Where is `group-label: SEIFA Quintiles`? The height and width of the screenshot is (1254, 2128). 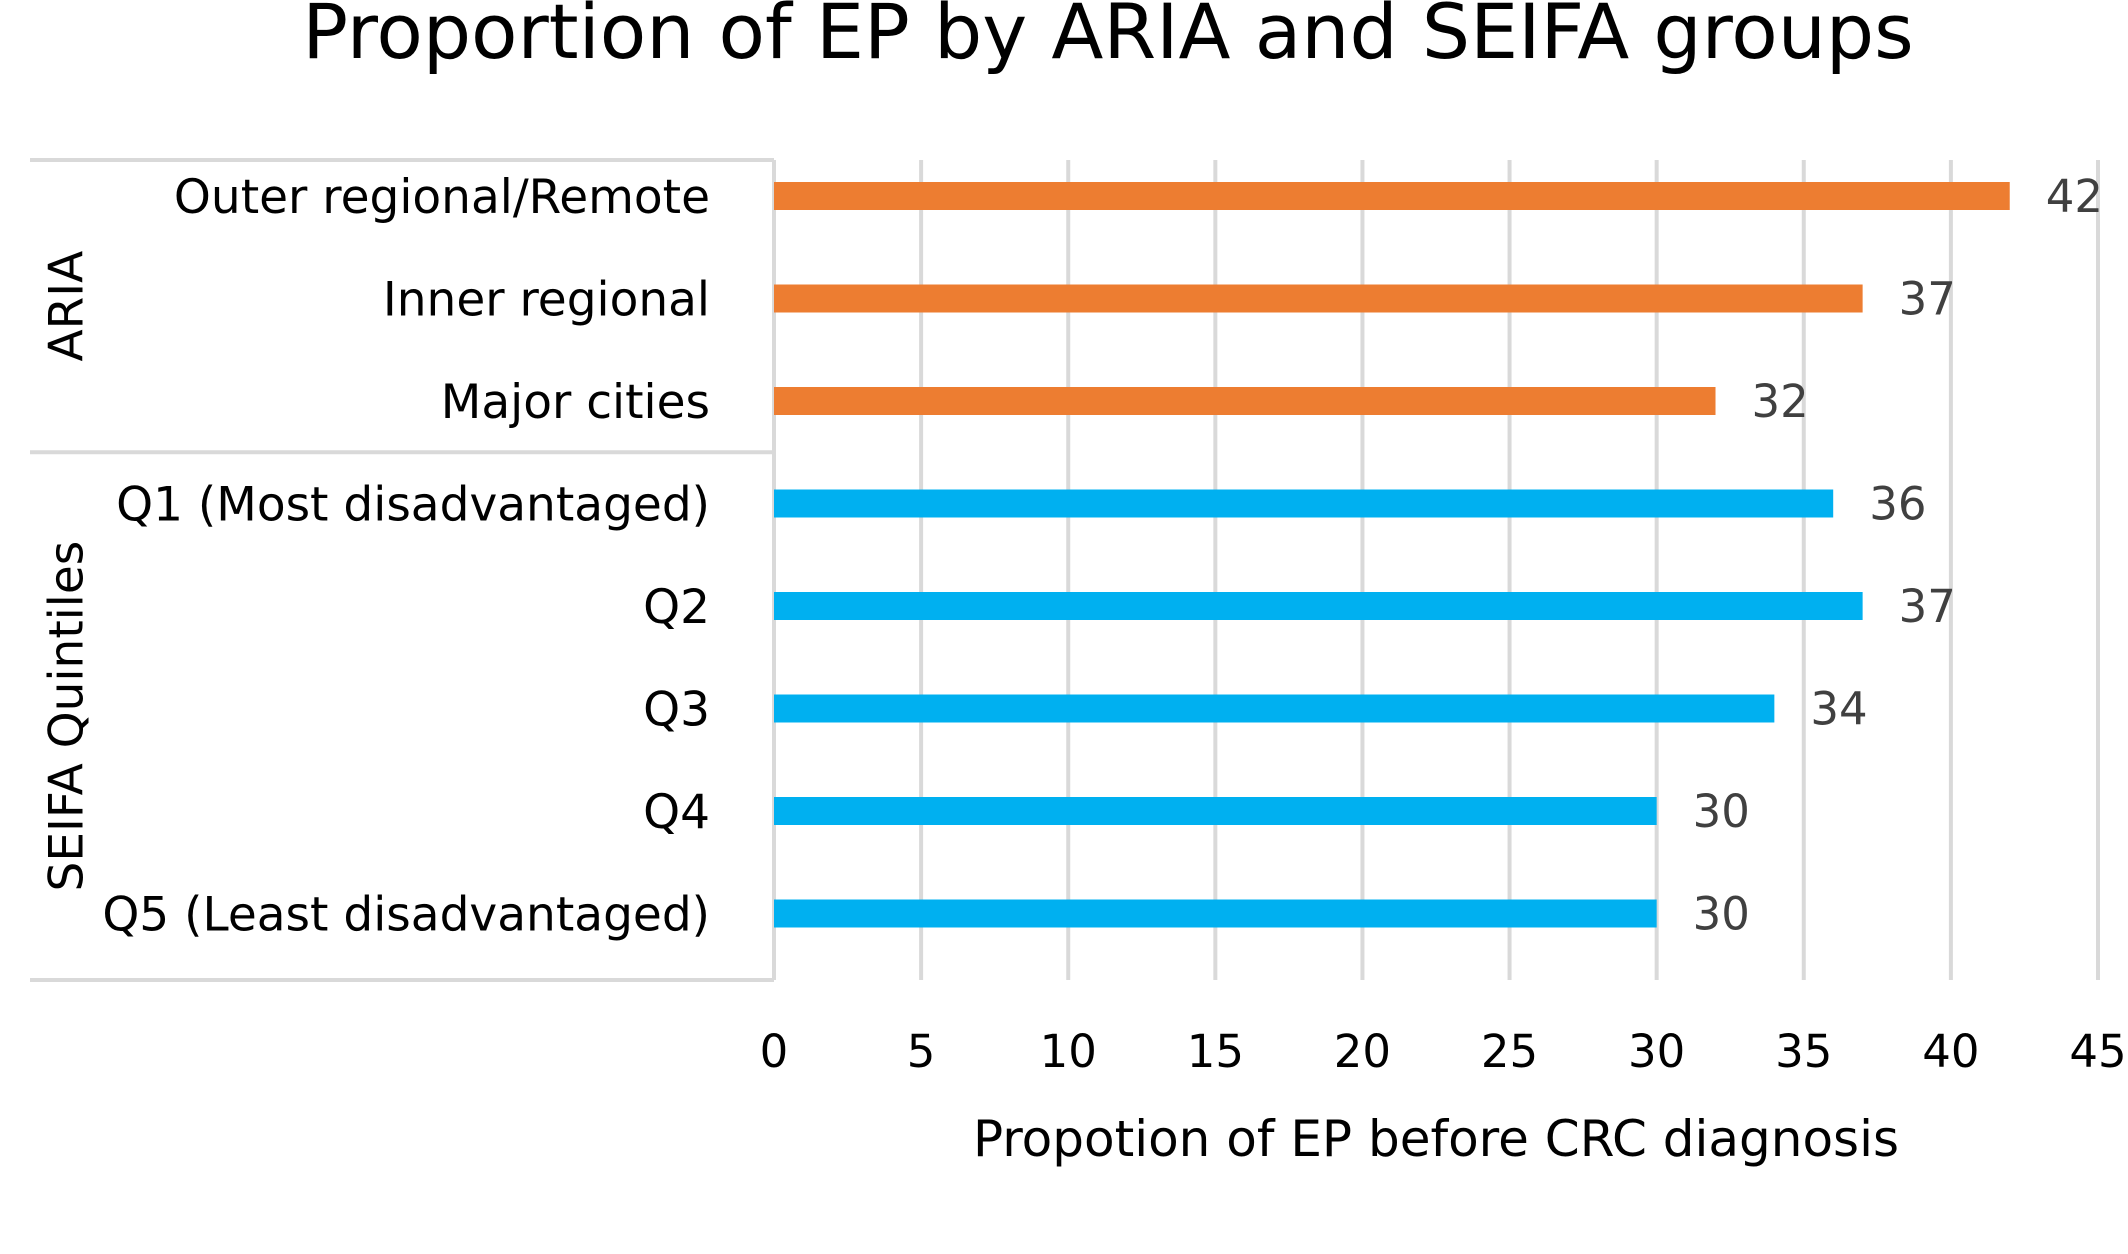 group-label: SEIFA Quintiles is located at coordinates (67, 716).